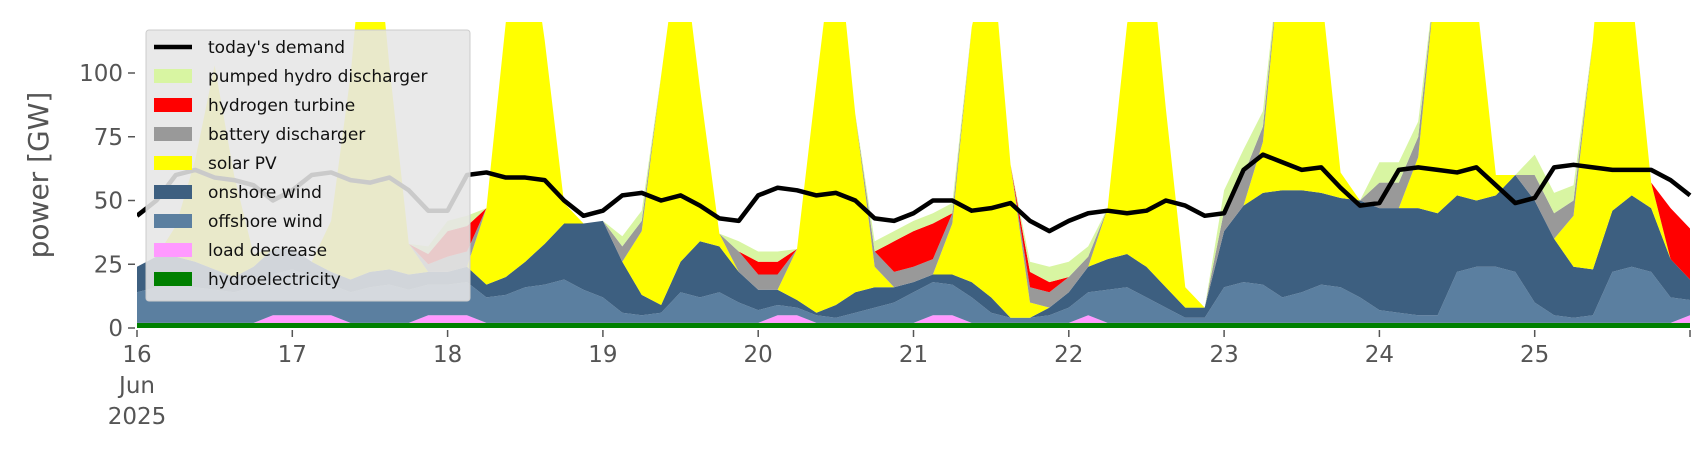  Describe the element at coordinates (1068, 355) in the screenshot. I see `x-tick-label: 22` at that location.